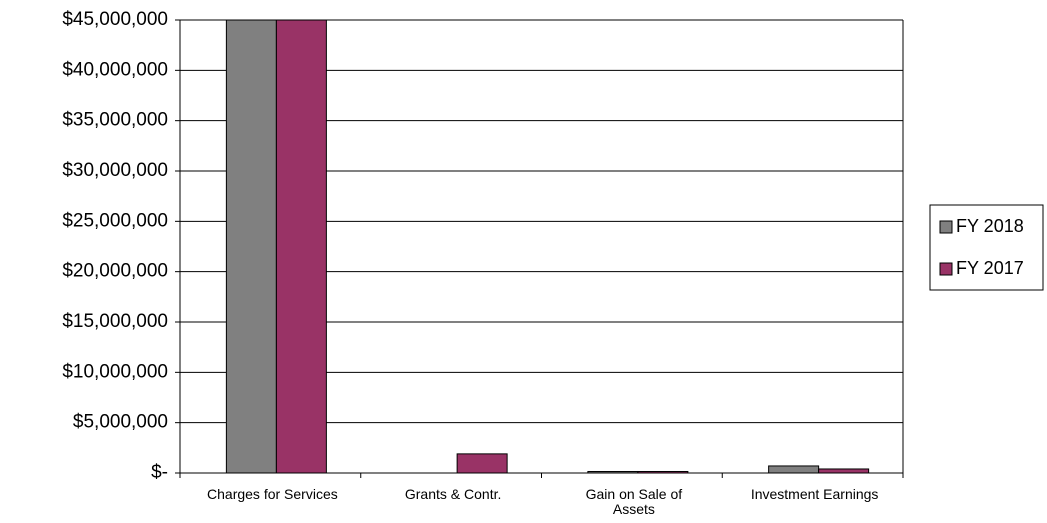 Image resolution: width=1047 pixels, height=523 pixels. Describe the element at coordinates (634, 501) in the screenshot. I see `x-tick-label: Gain on Sale of Assets` at that location.